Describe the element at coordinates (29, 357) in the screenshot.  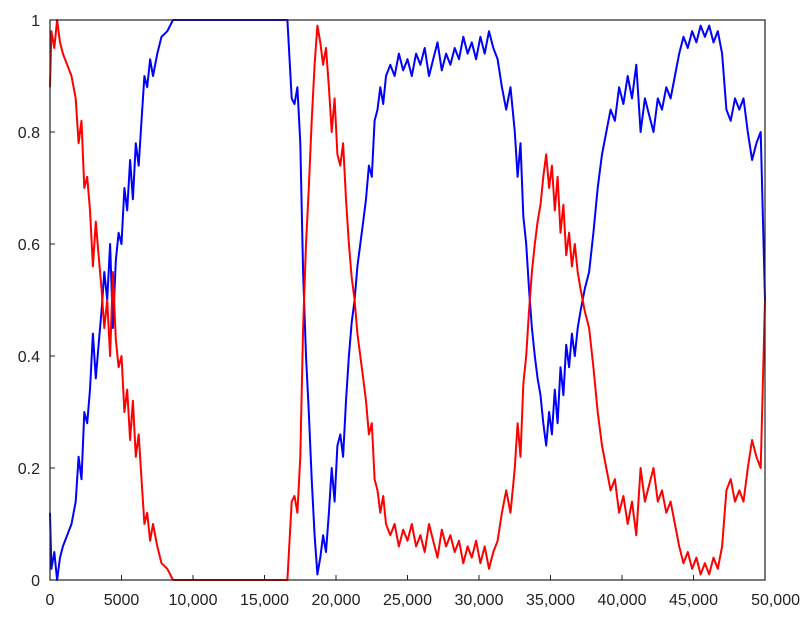
I see `y-tick-label: 0.4` at that location.